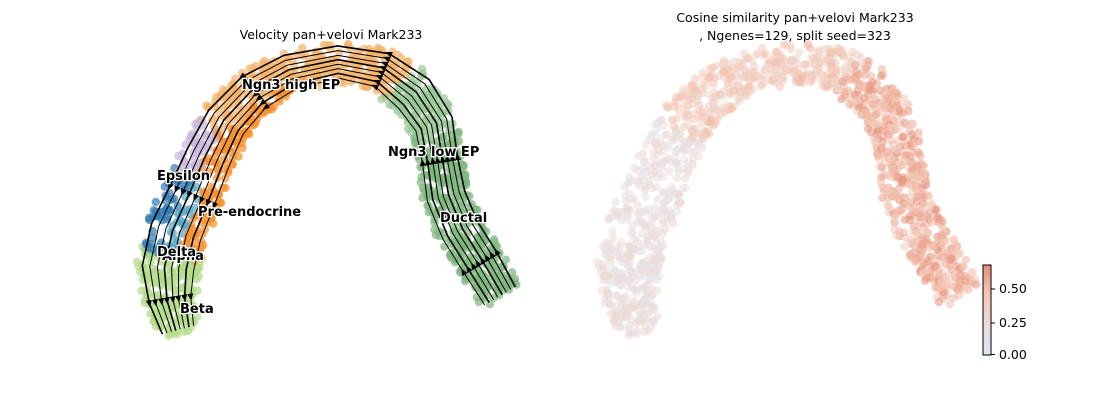  I want to click on colorbar-label-2: 0.50, so click(1013, 288).